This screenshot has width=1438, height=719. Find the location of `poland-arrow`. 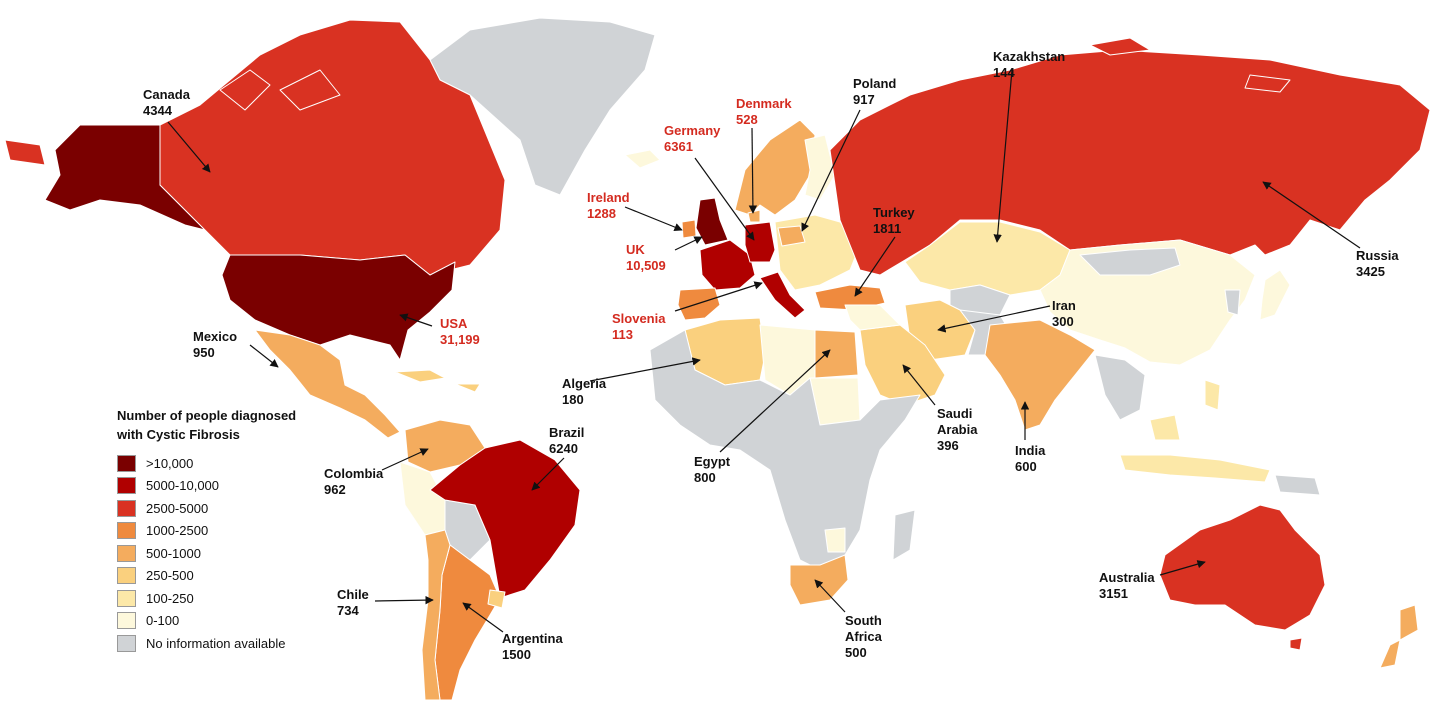

poland-arrow is located at coordinates (831, 170).